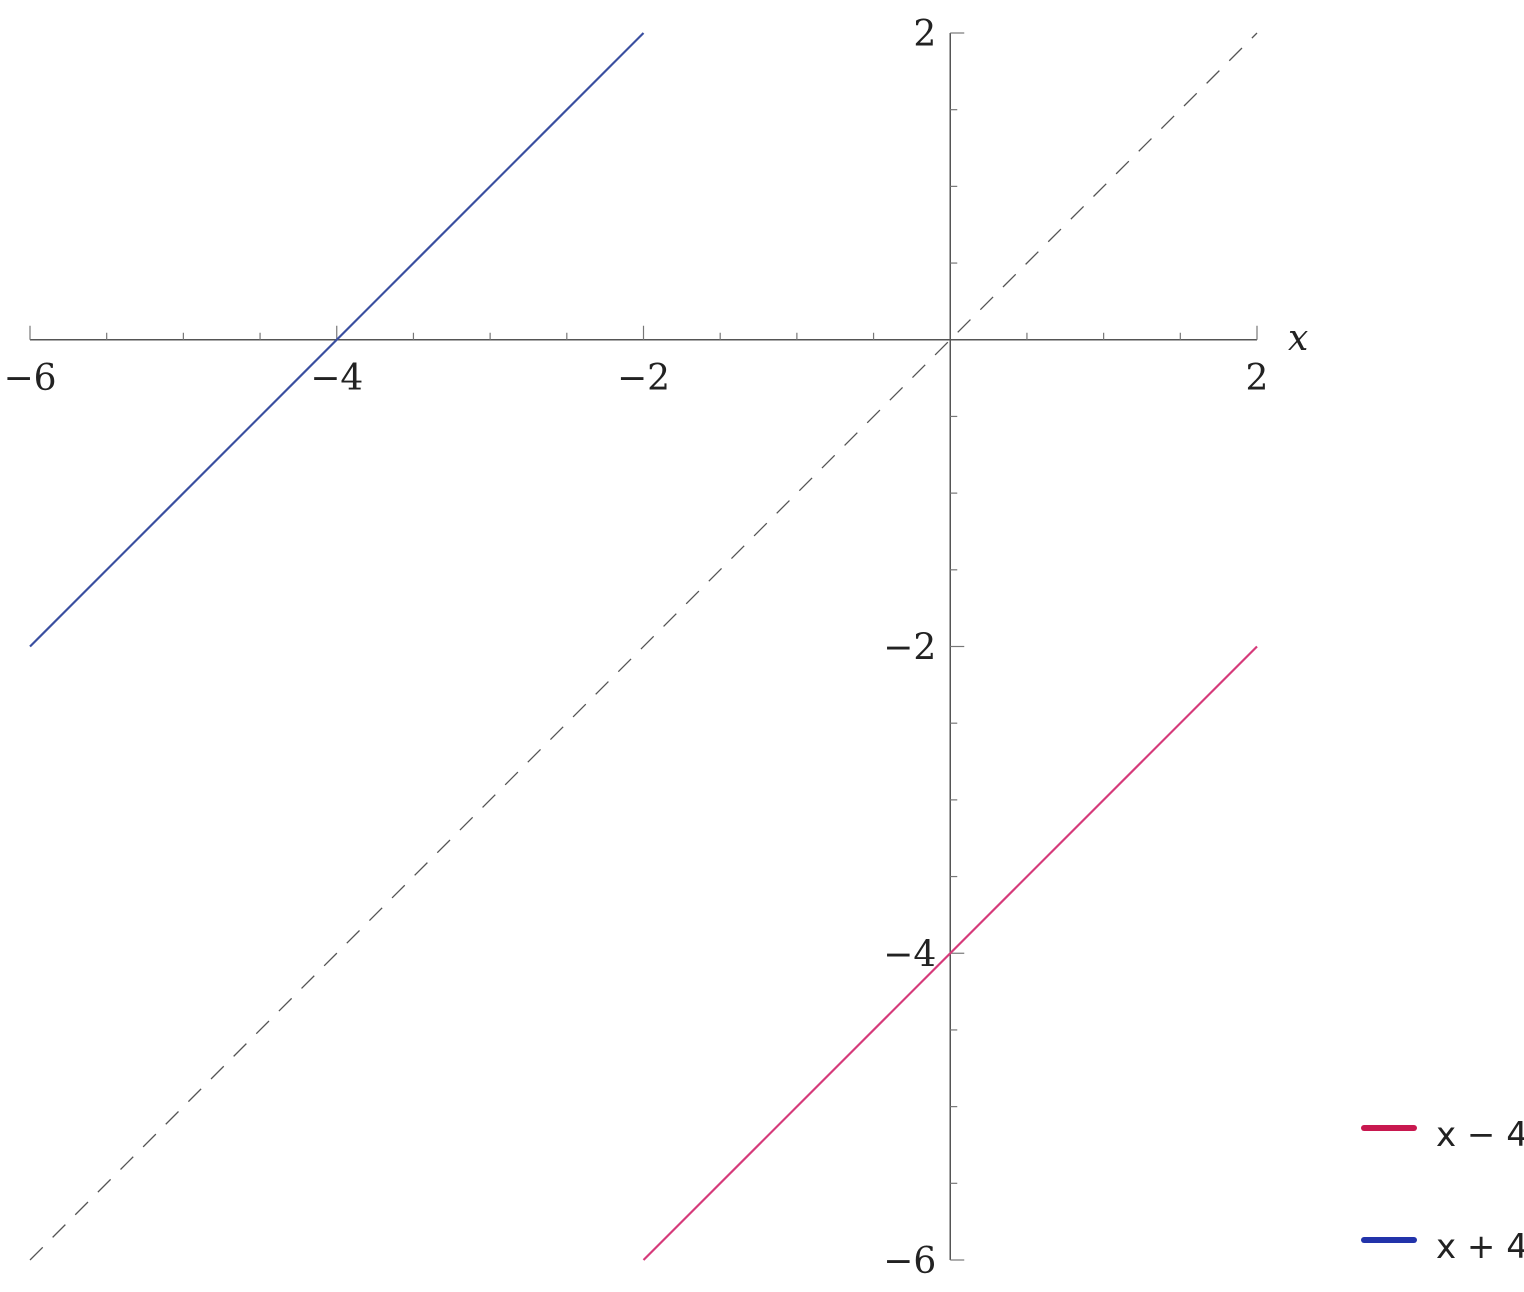 The height and width of the screenshot is (1292, 1524). I want to click on x-tick-label: 2, so click(1257, 378).